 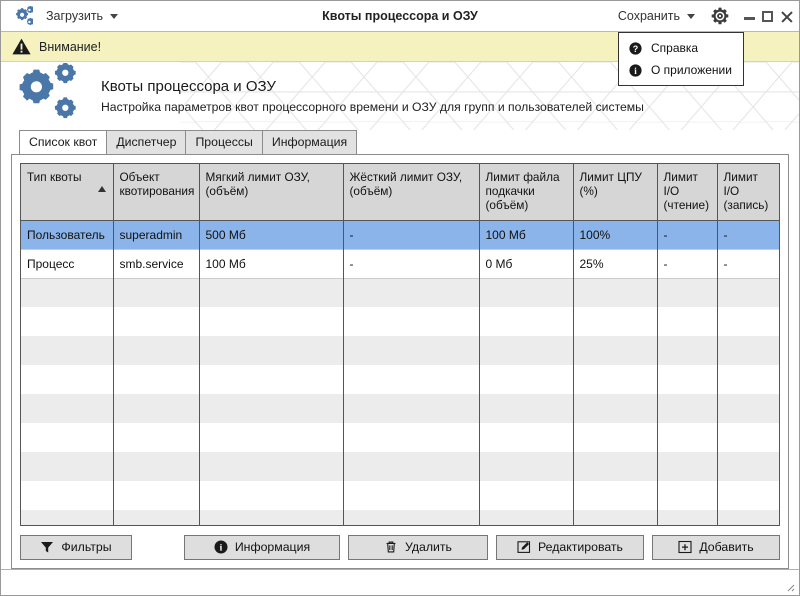 I want to click on menu-item-help: ? Справка, so click(x=681, y=48).